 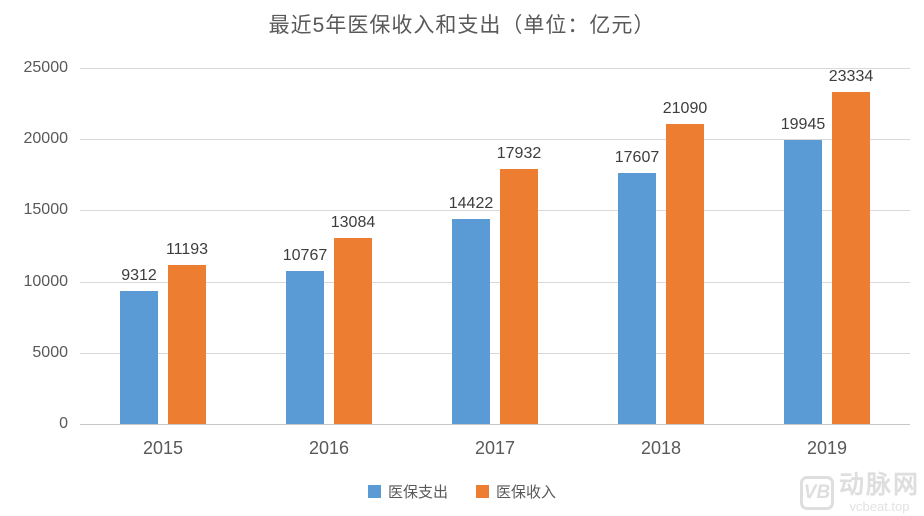 I want to click on bar-group-2015: 9312 11193 2015, so click(x=163, y=263).